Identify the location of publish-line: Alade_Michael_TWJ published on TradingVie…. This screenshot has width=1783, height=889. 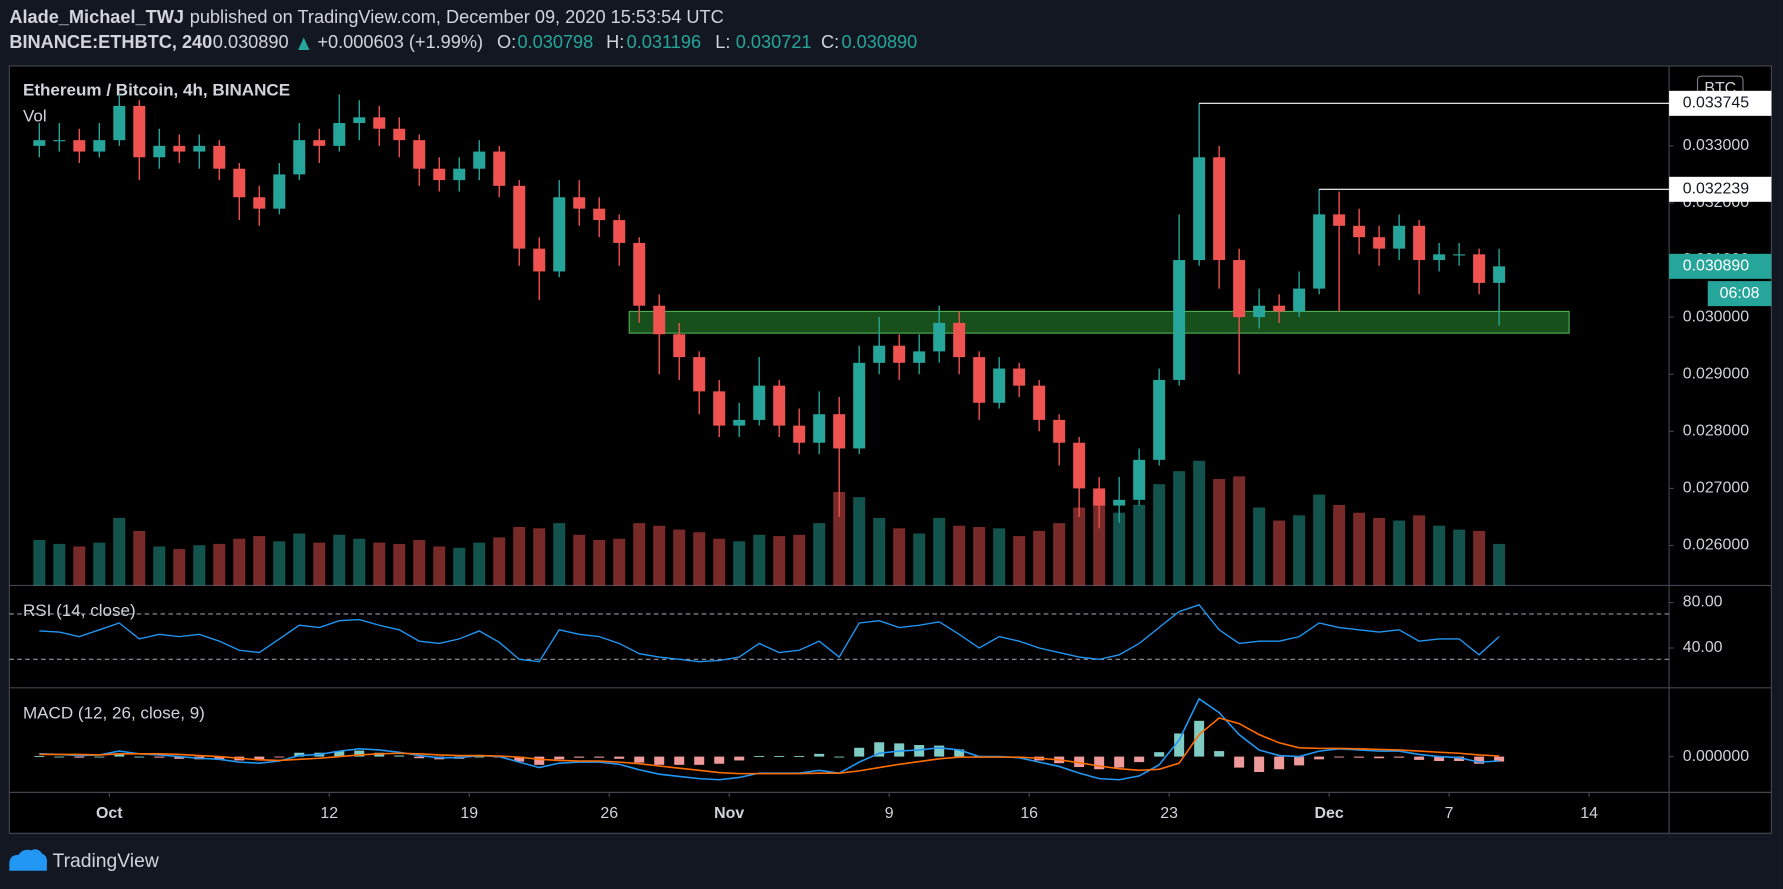
(366, 17).